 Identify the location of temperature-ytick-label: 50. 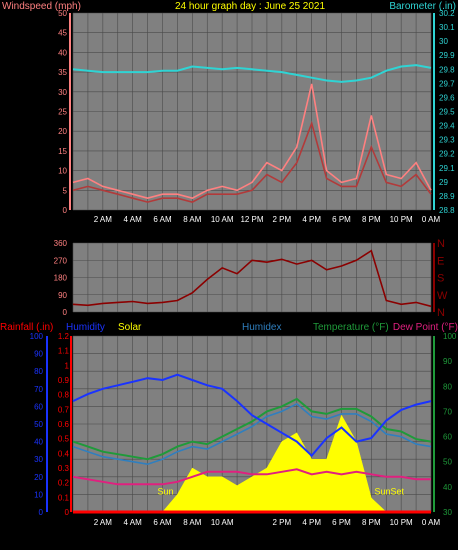
(447, 462).